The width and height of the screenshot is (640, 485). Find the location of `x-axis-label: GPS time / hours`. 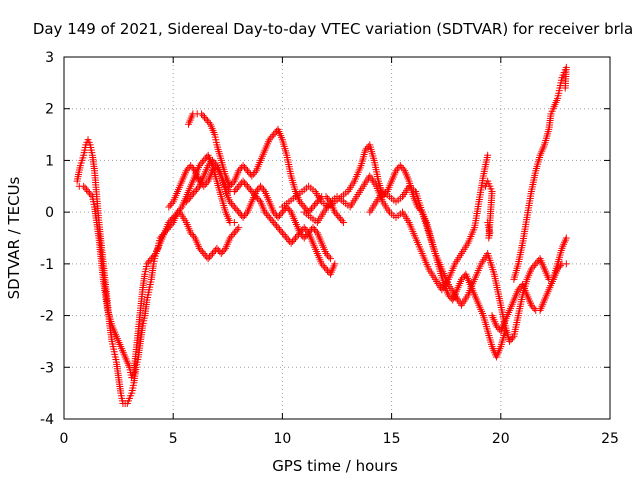

x-axis-label: GPS time / hours is located at coordinates (335, 466).